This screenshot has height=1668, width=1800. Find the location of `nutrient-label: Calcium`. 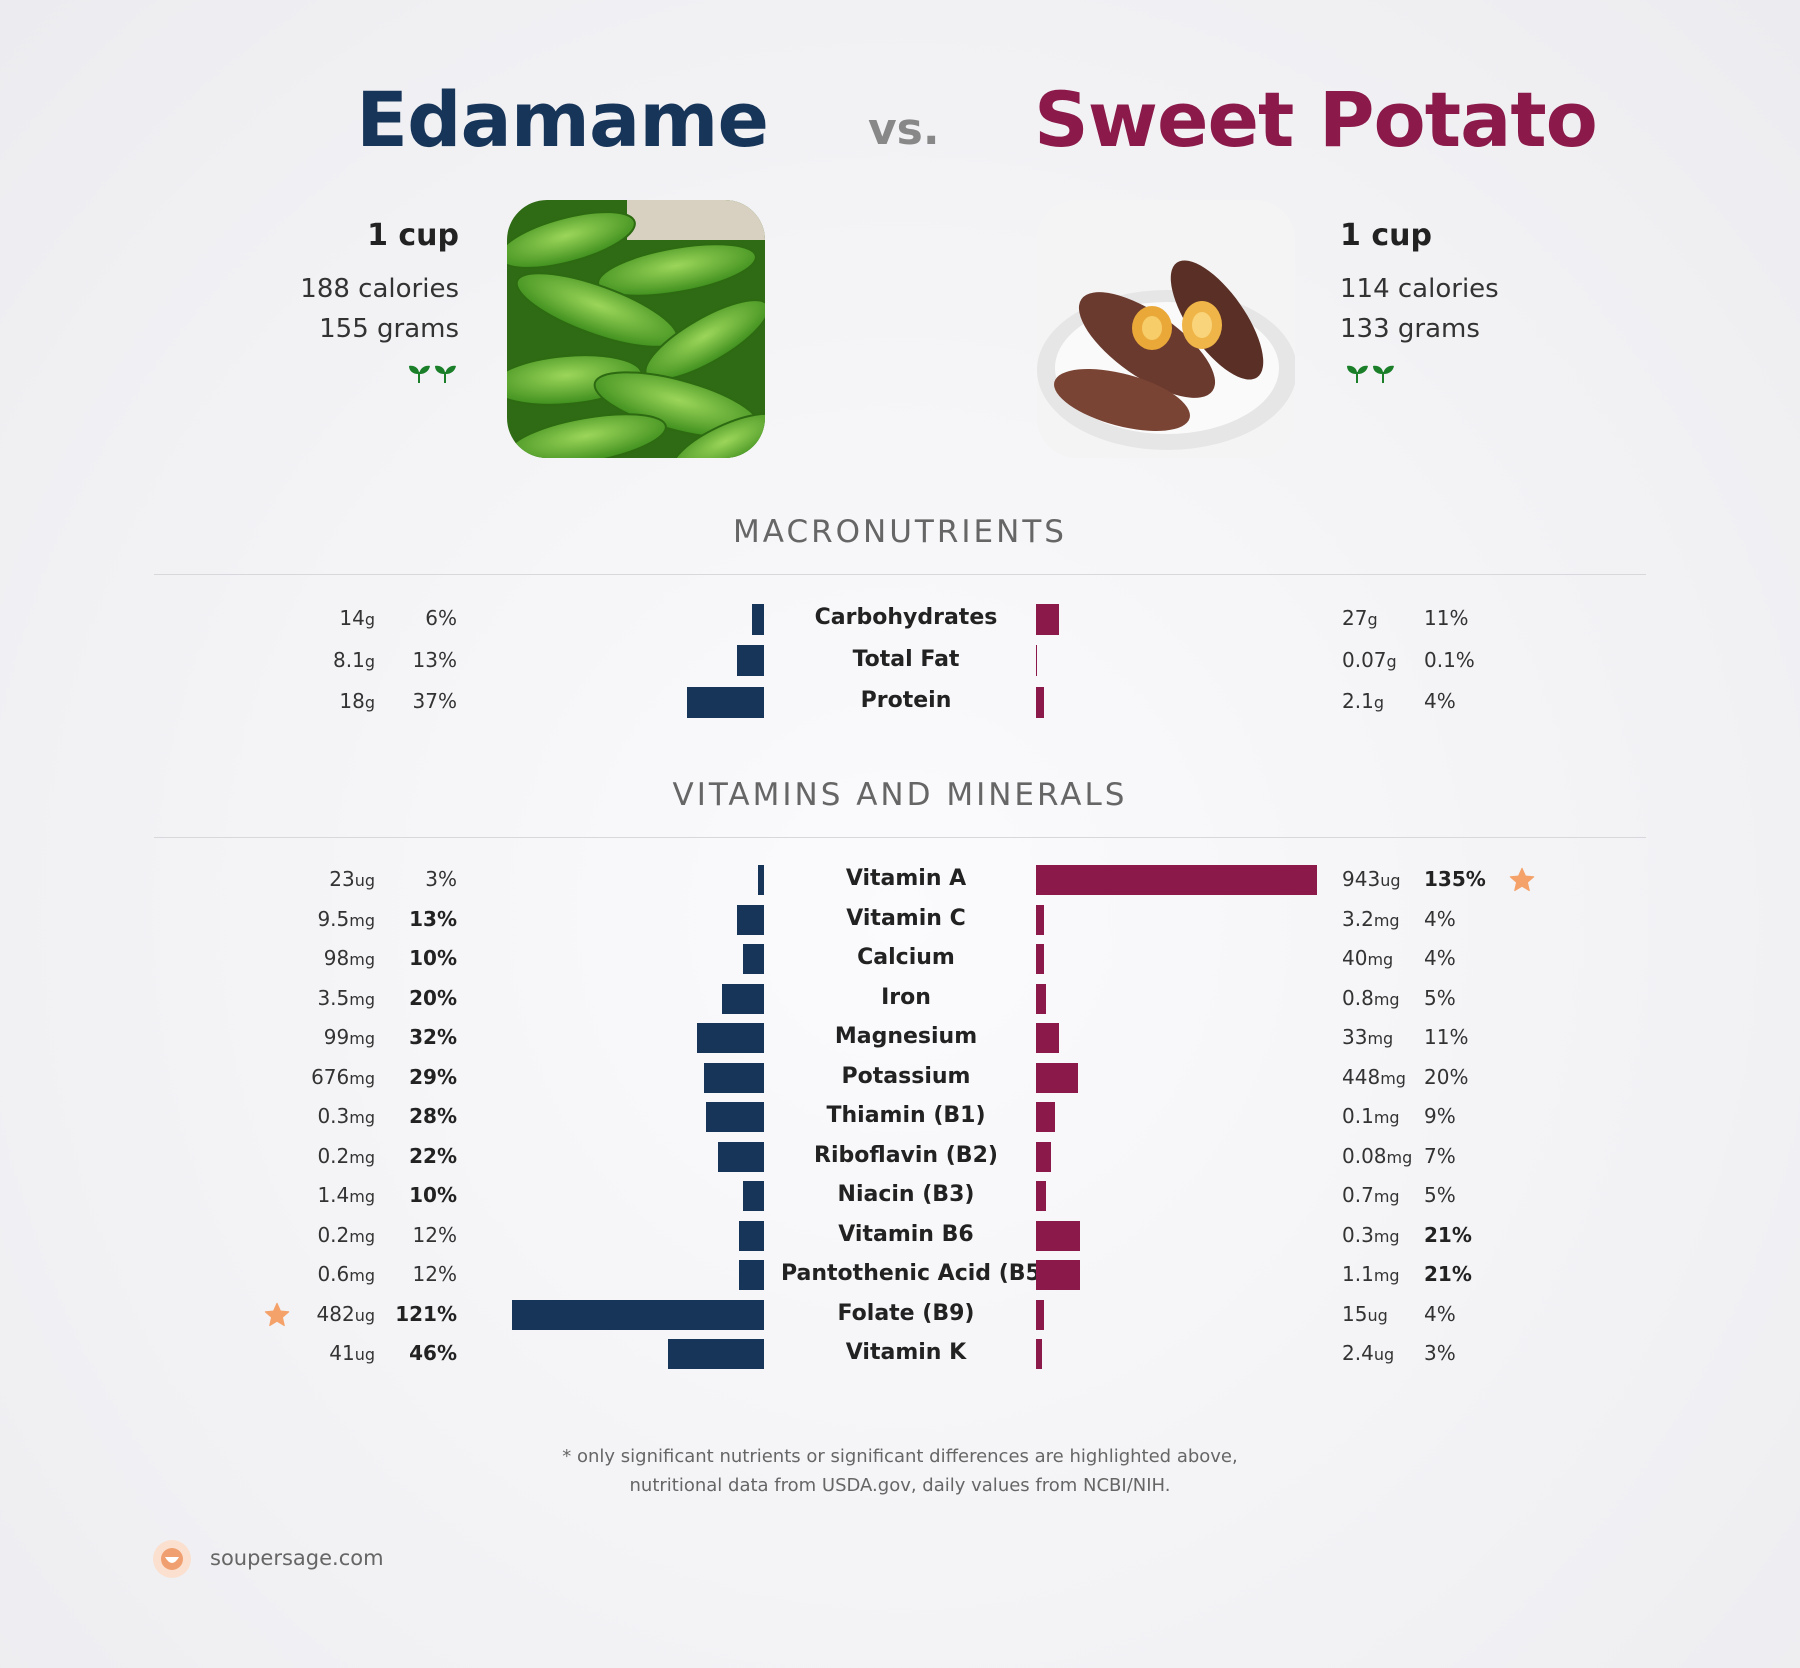

nutrient-label: Calcium is located at coordinates (906, 957).